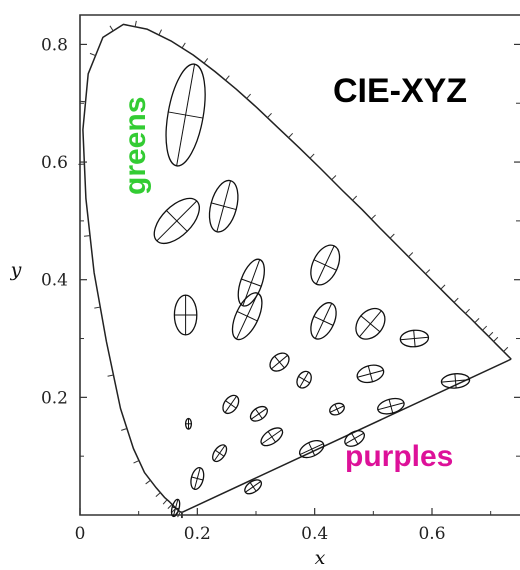 The width and height of the screenshot is (520, 570). Describe the element at coordinates (16, 270) in the screenshot. I see `y-axis-label: y` at that location.